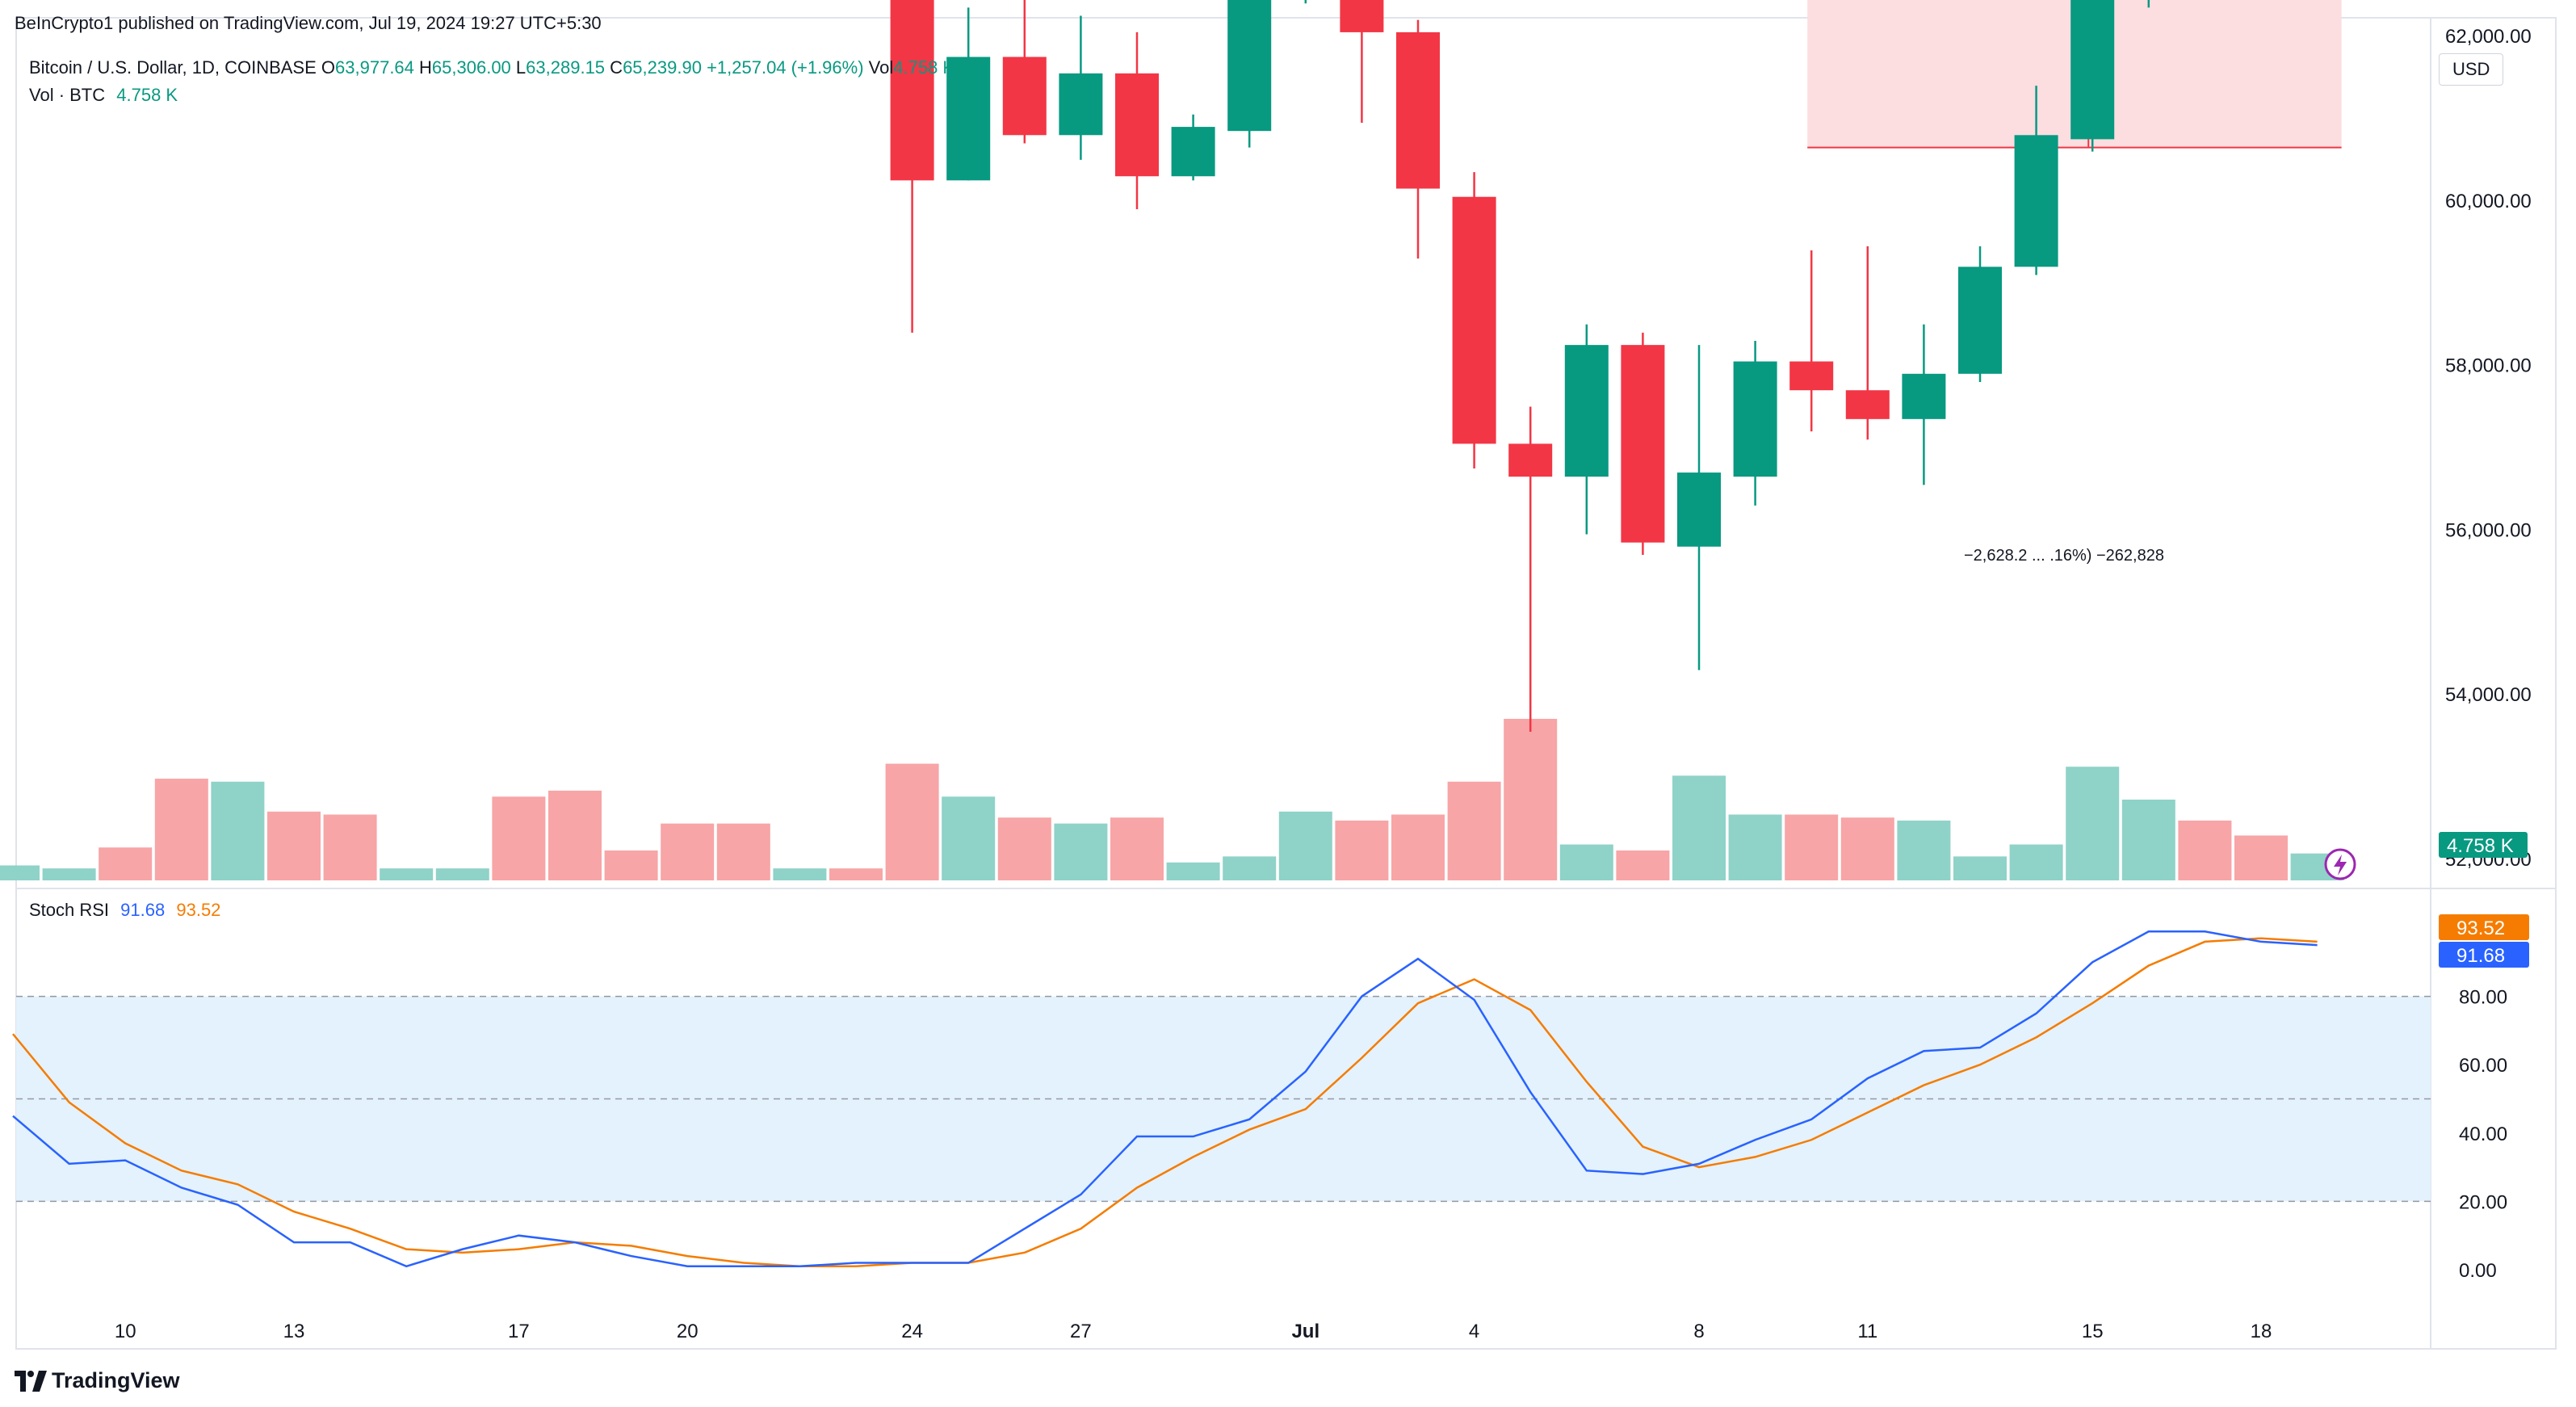  What do you see at coordinates (2480, 929) in the screenshot?
I see `stoch-d-tag: 93.52` at bounding box center [2480, 929].